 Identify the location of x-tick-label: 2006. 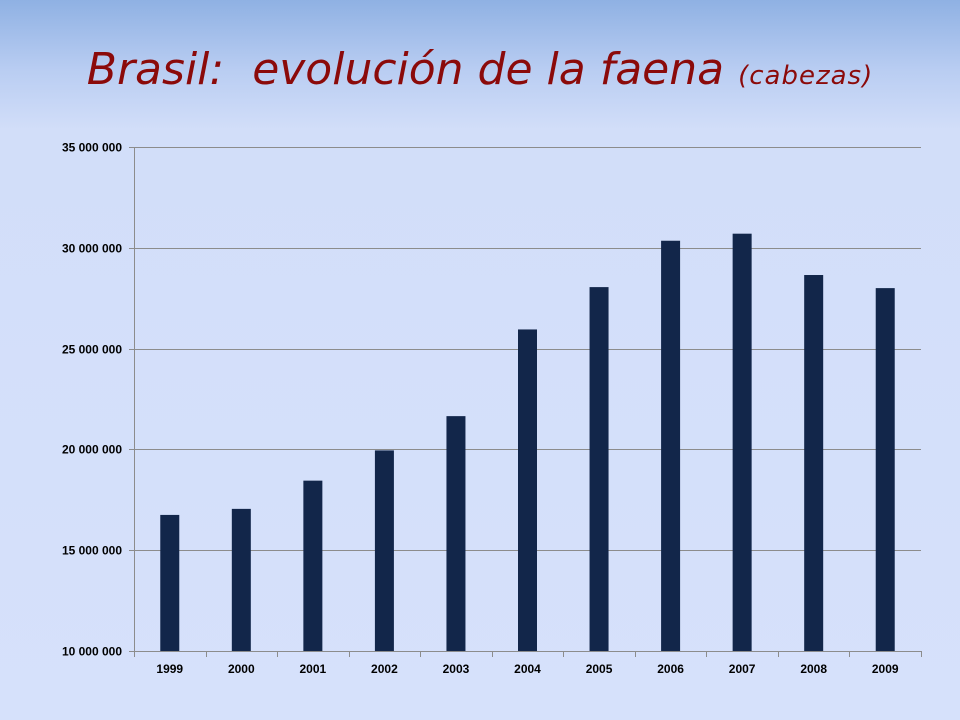
(670, 669).